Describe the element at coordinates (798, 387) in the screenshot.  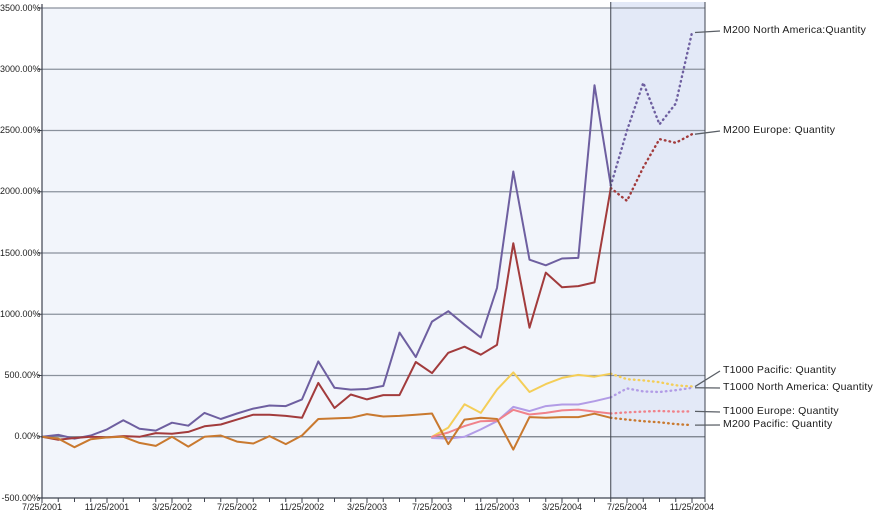
I see `series-label-3: T1000 North America: Quantity` at that location.